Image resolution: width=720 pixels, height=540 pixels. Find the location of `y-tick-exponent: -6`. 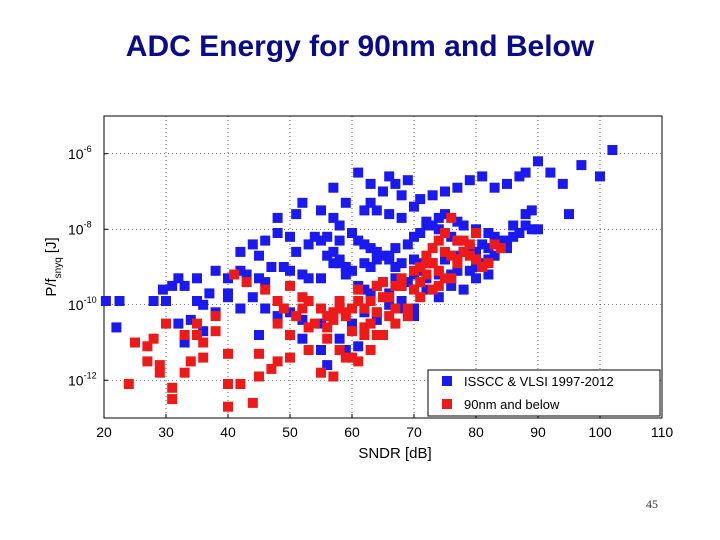

y-tick-exponent: -6 is located at coordinates (88, 149).